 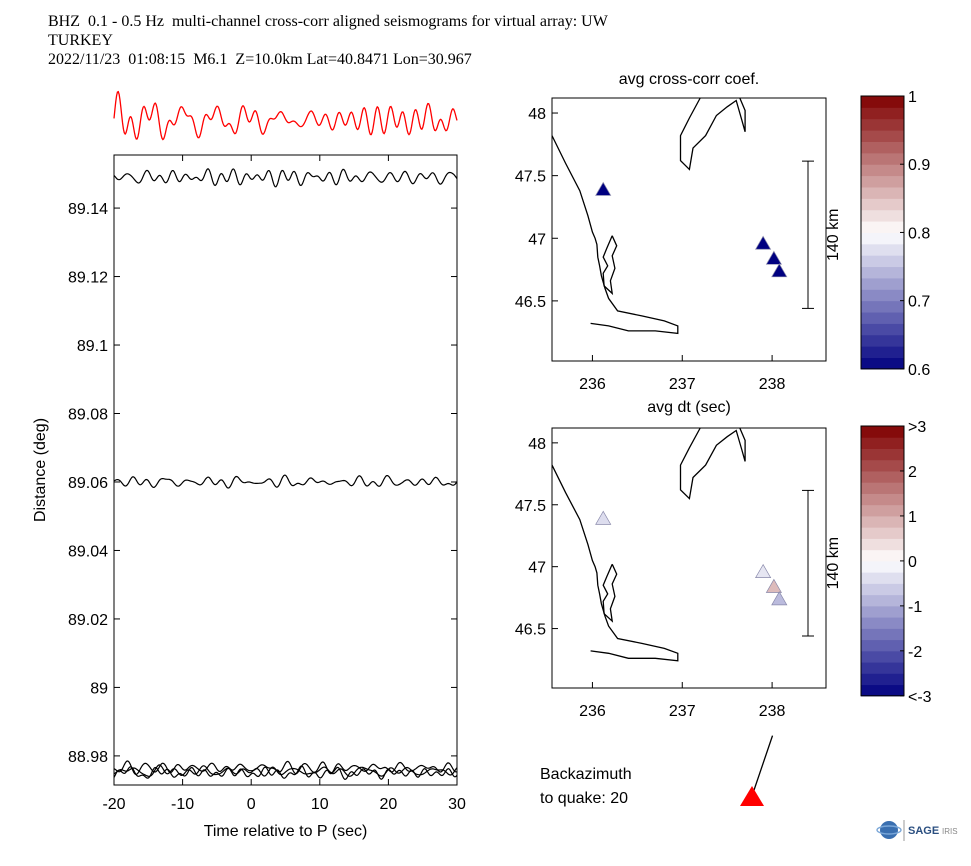 I want to click on dt-x-tick-label: 236, so click(x=592, y=711).